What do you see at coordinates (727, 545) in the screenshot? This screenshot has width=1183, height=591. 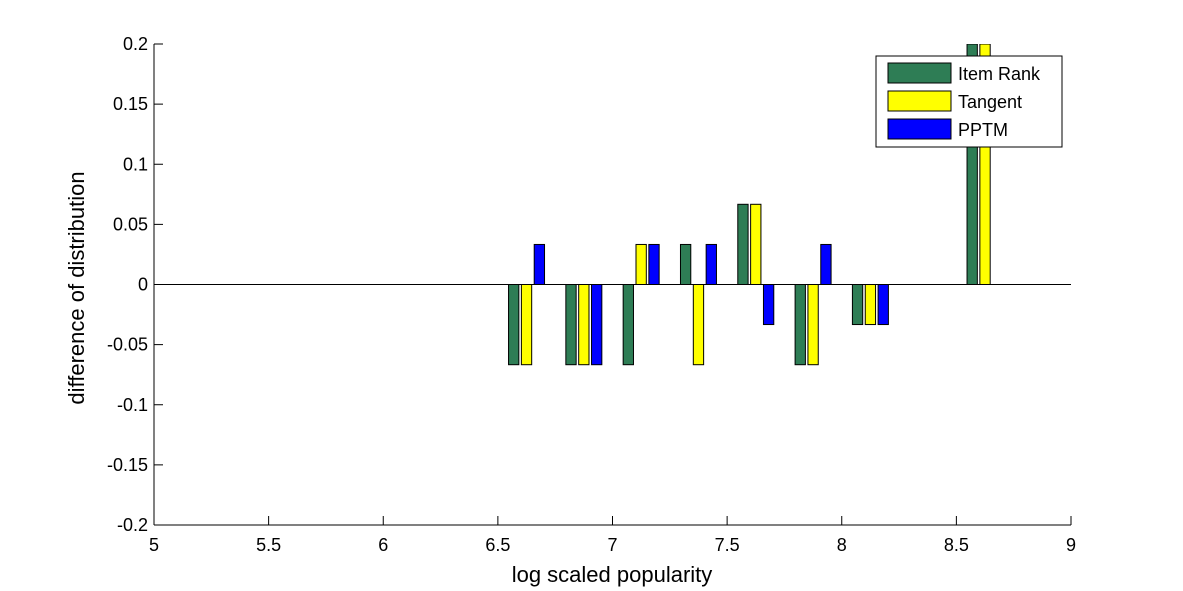 I see `x-tick-label: 7.5` at bounding box center [727, 545].